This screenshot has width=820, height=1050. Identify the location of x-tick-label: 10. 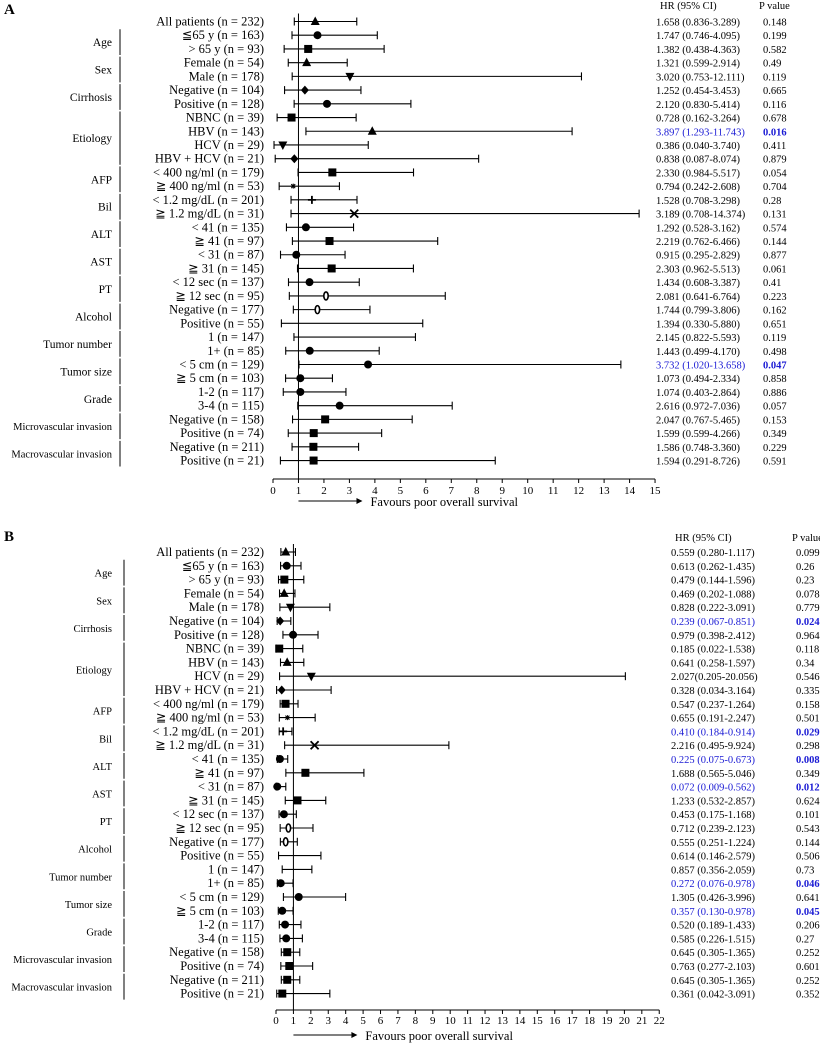
(528, 491).